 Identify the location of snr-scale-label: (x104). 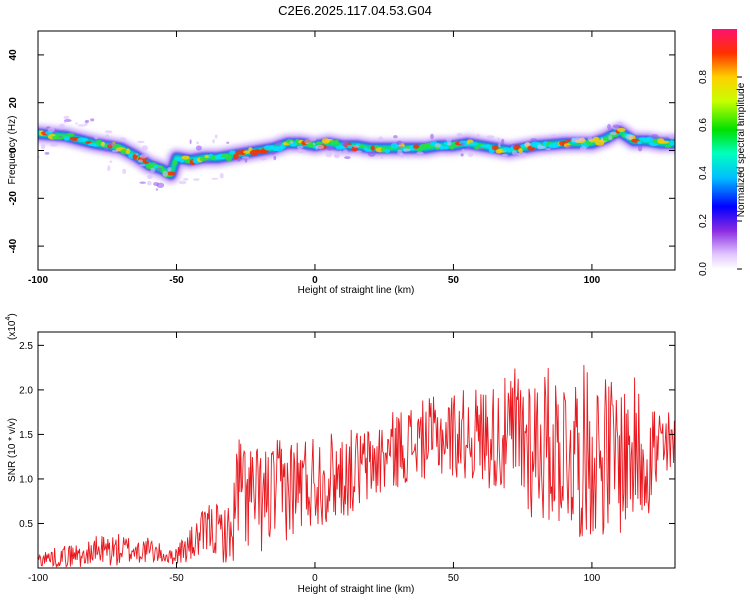
(11, 326).